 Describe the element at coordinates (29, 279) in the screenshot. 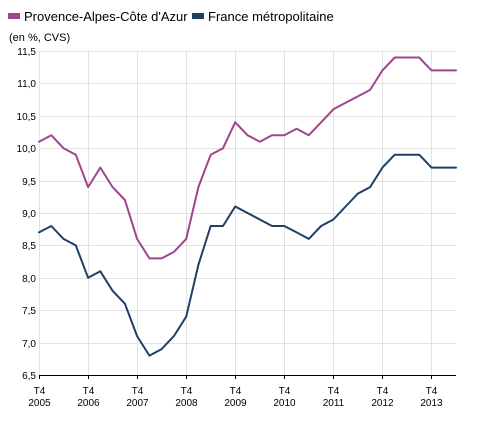

I see `y-tick-label: 8,0` at that location.